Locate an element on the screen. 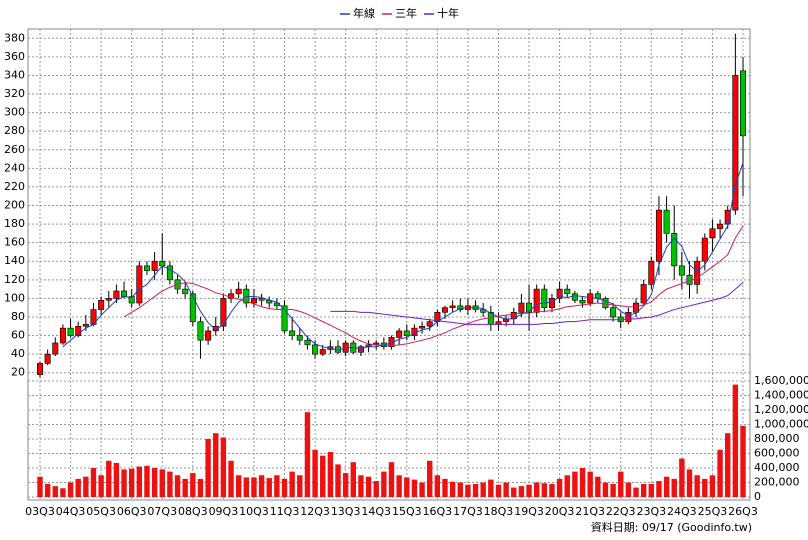 The width and height of the screenshot is (808, 540). y-tick-label: 240 is located at coordinates (14, 167).